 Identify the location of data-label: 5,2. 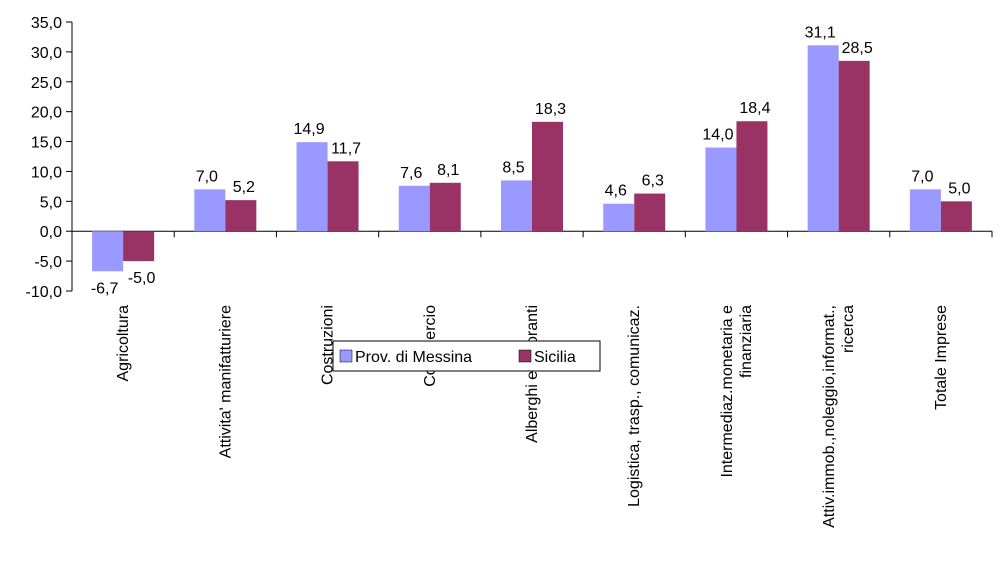
(244, 187).